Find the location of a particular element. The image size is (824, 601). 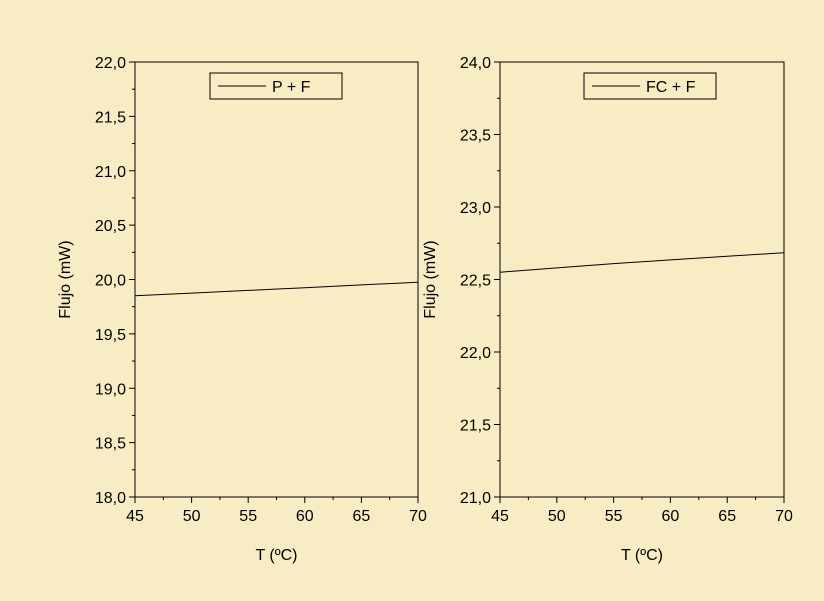

y-tick-label: 20,5 is located at coordinates (110, 226).